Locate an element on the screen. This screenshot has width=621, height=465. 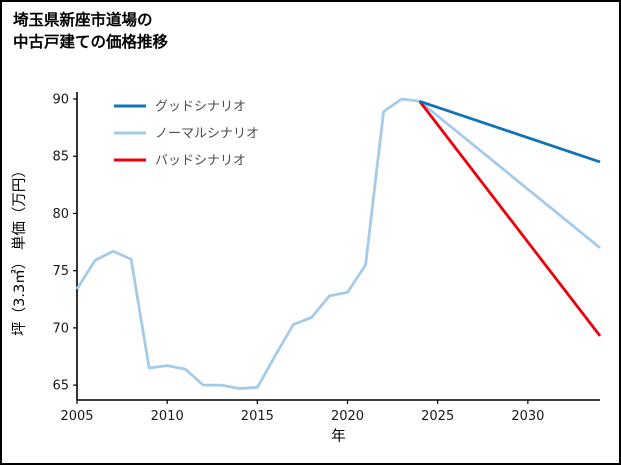
chart-title: 埼玉県新座市道場の 中古戸建ての価格推移 is located at coordinates (90, 31).